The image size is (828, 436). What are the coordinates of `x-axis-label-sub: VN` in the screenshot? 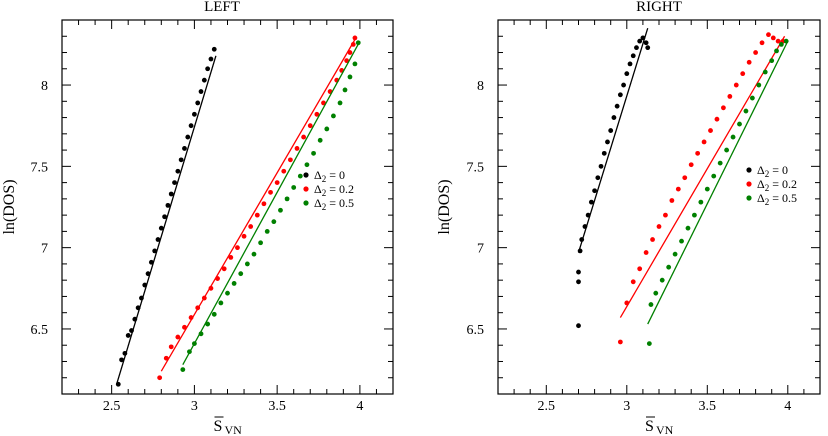 It's located at (234, 429).